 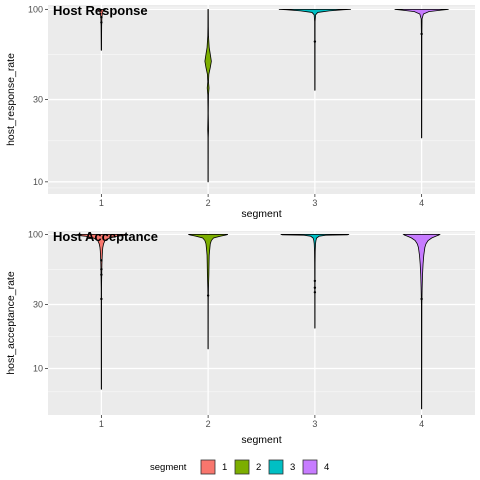 I want to click on legend-item-1: 1, so click(x=214, y=467).